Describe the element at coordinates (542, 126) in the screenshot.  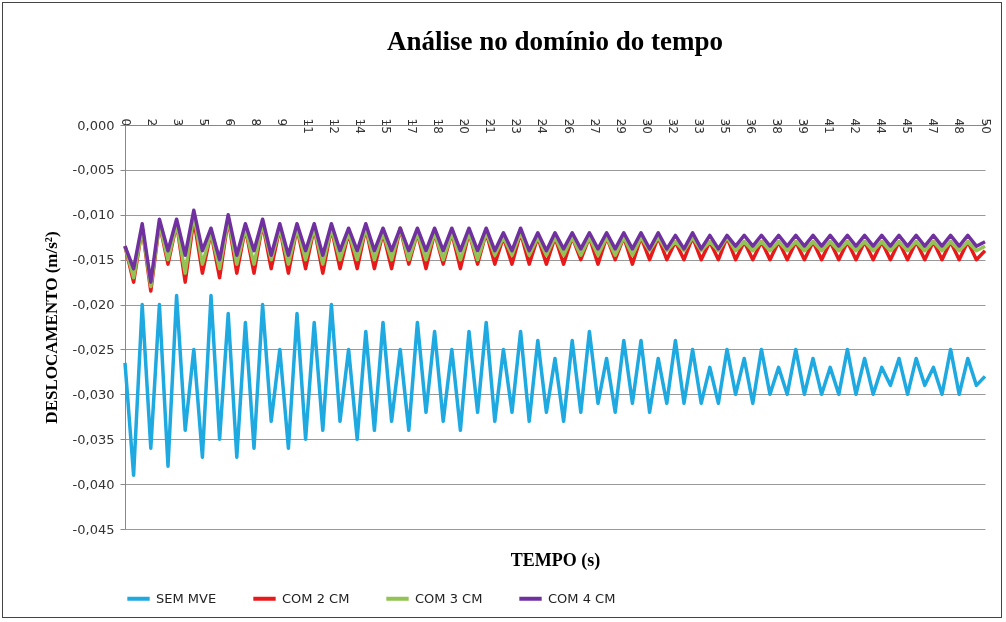
I see `x-tick-label: 24` at that location.